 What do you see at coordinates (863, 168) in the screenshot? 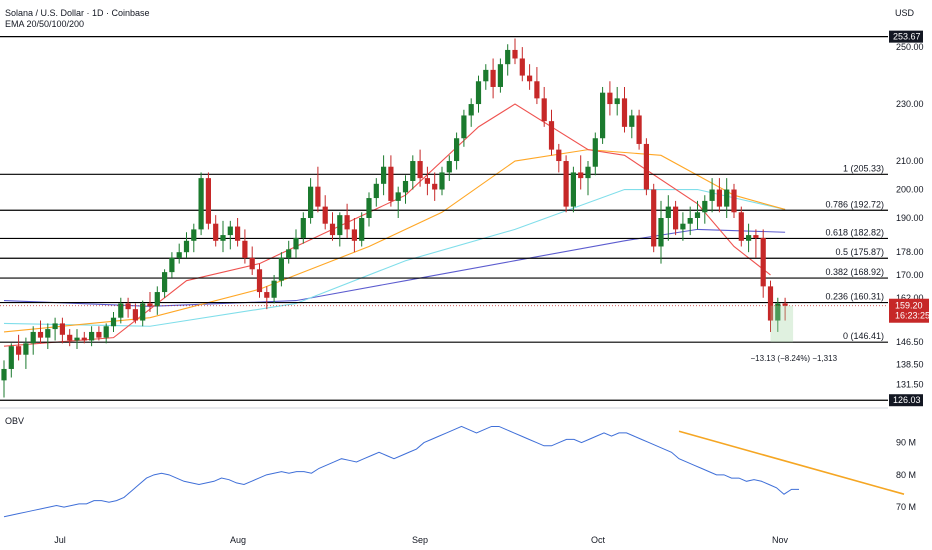
I see `fib-level-label: 1 (205.33)` at bounding box center [863, 168].